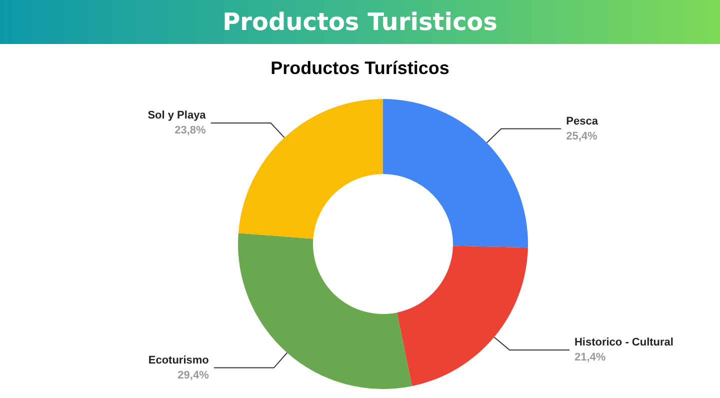 The height and width of the screenshot is (398, 720). Describe the element at coordinates (190, 130) in the screenshot. I see `data-label: 23,8%` at that location.